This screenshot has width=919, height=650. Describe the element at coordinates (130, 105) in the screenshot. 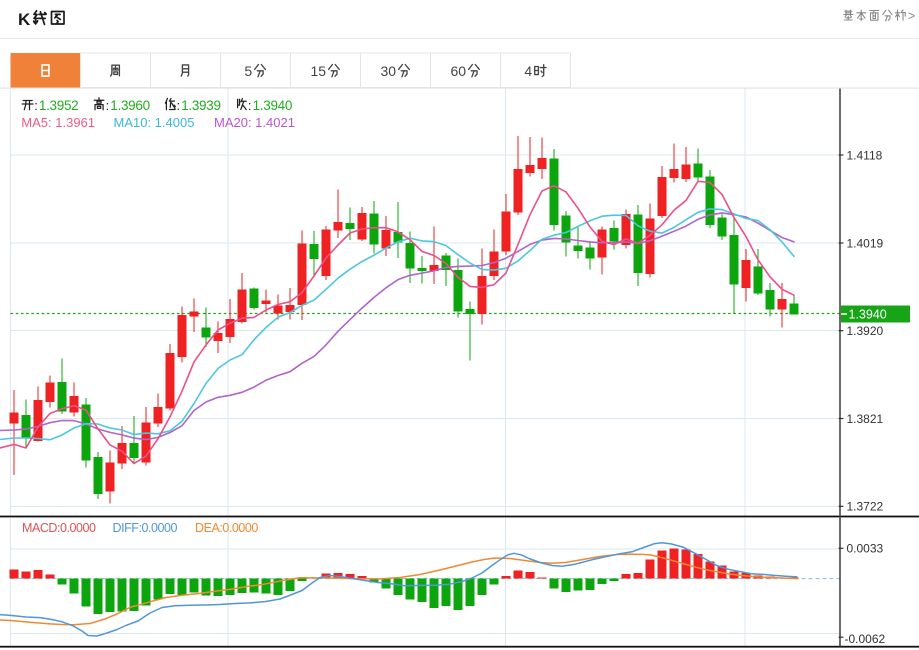

I see `svg-text: 1.3960` at that location.